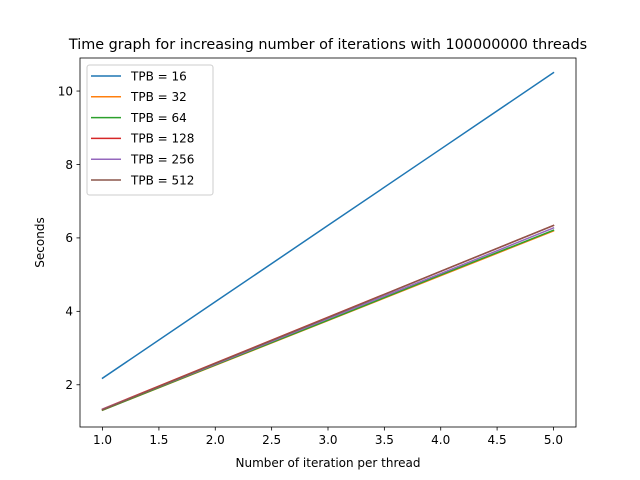  I want to click on legend-label-4: TPB = 256, so click(162, 160).